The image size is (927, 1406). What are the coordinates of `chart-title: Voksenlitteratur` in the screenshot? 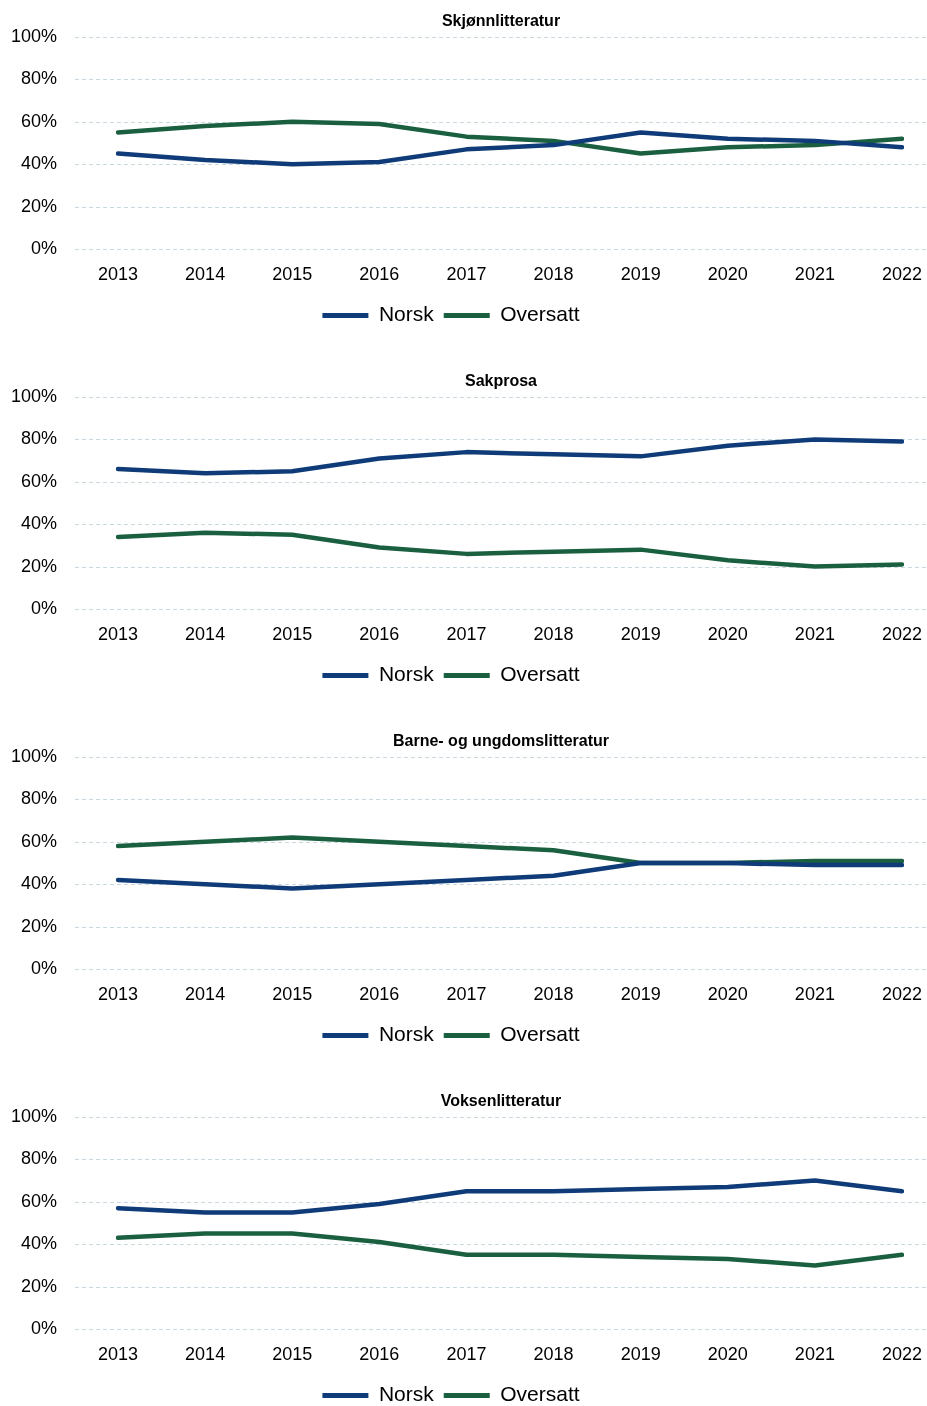 It's located at (501, 1101).